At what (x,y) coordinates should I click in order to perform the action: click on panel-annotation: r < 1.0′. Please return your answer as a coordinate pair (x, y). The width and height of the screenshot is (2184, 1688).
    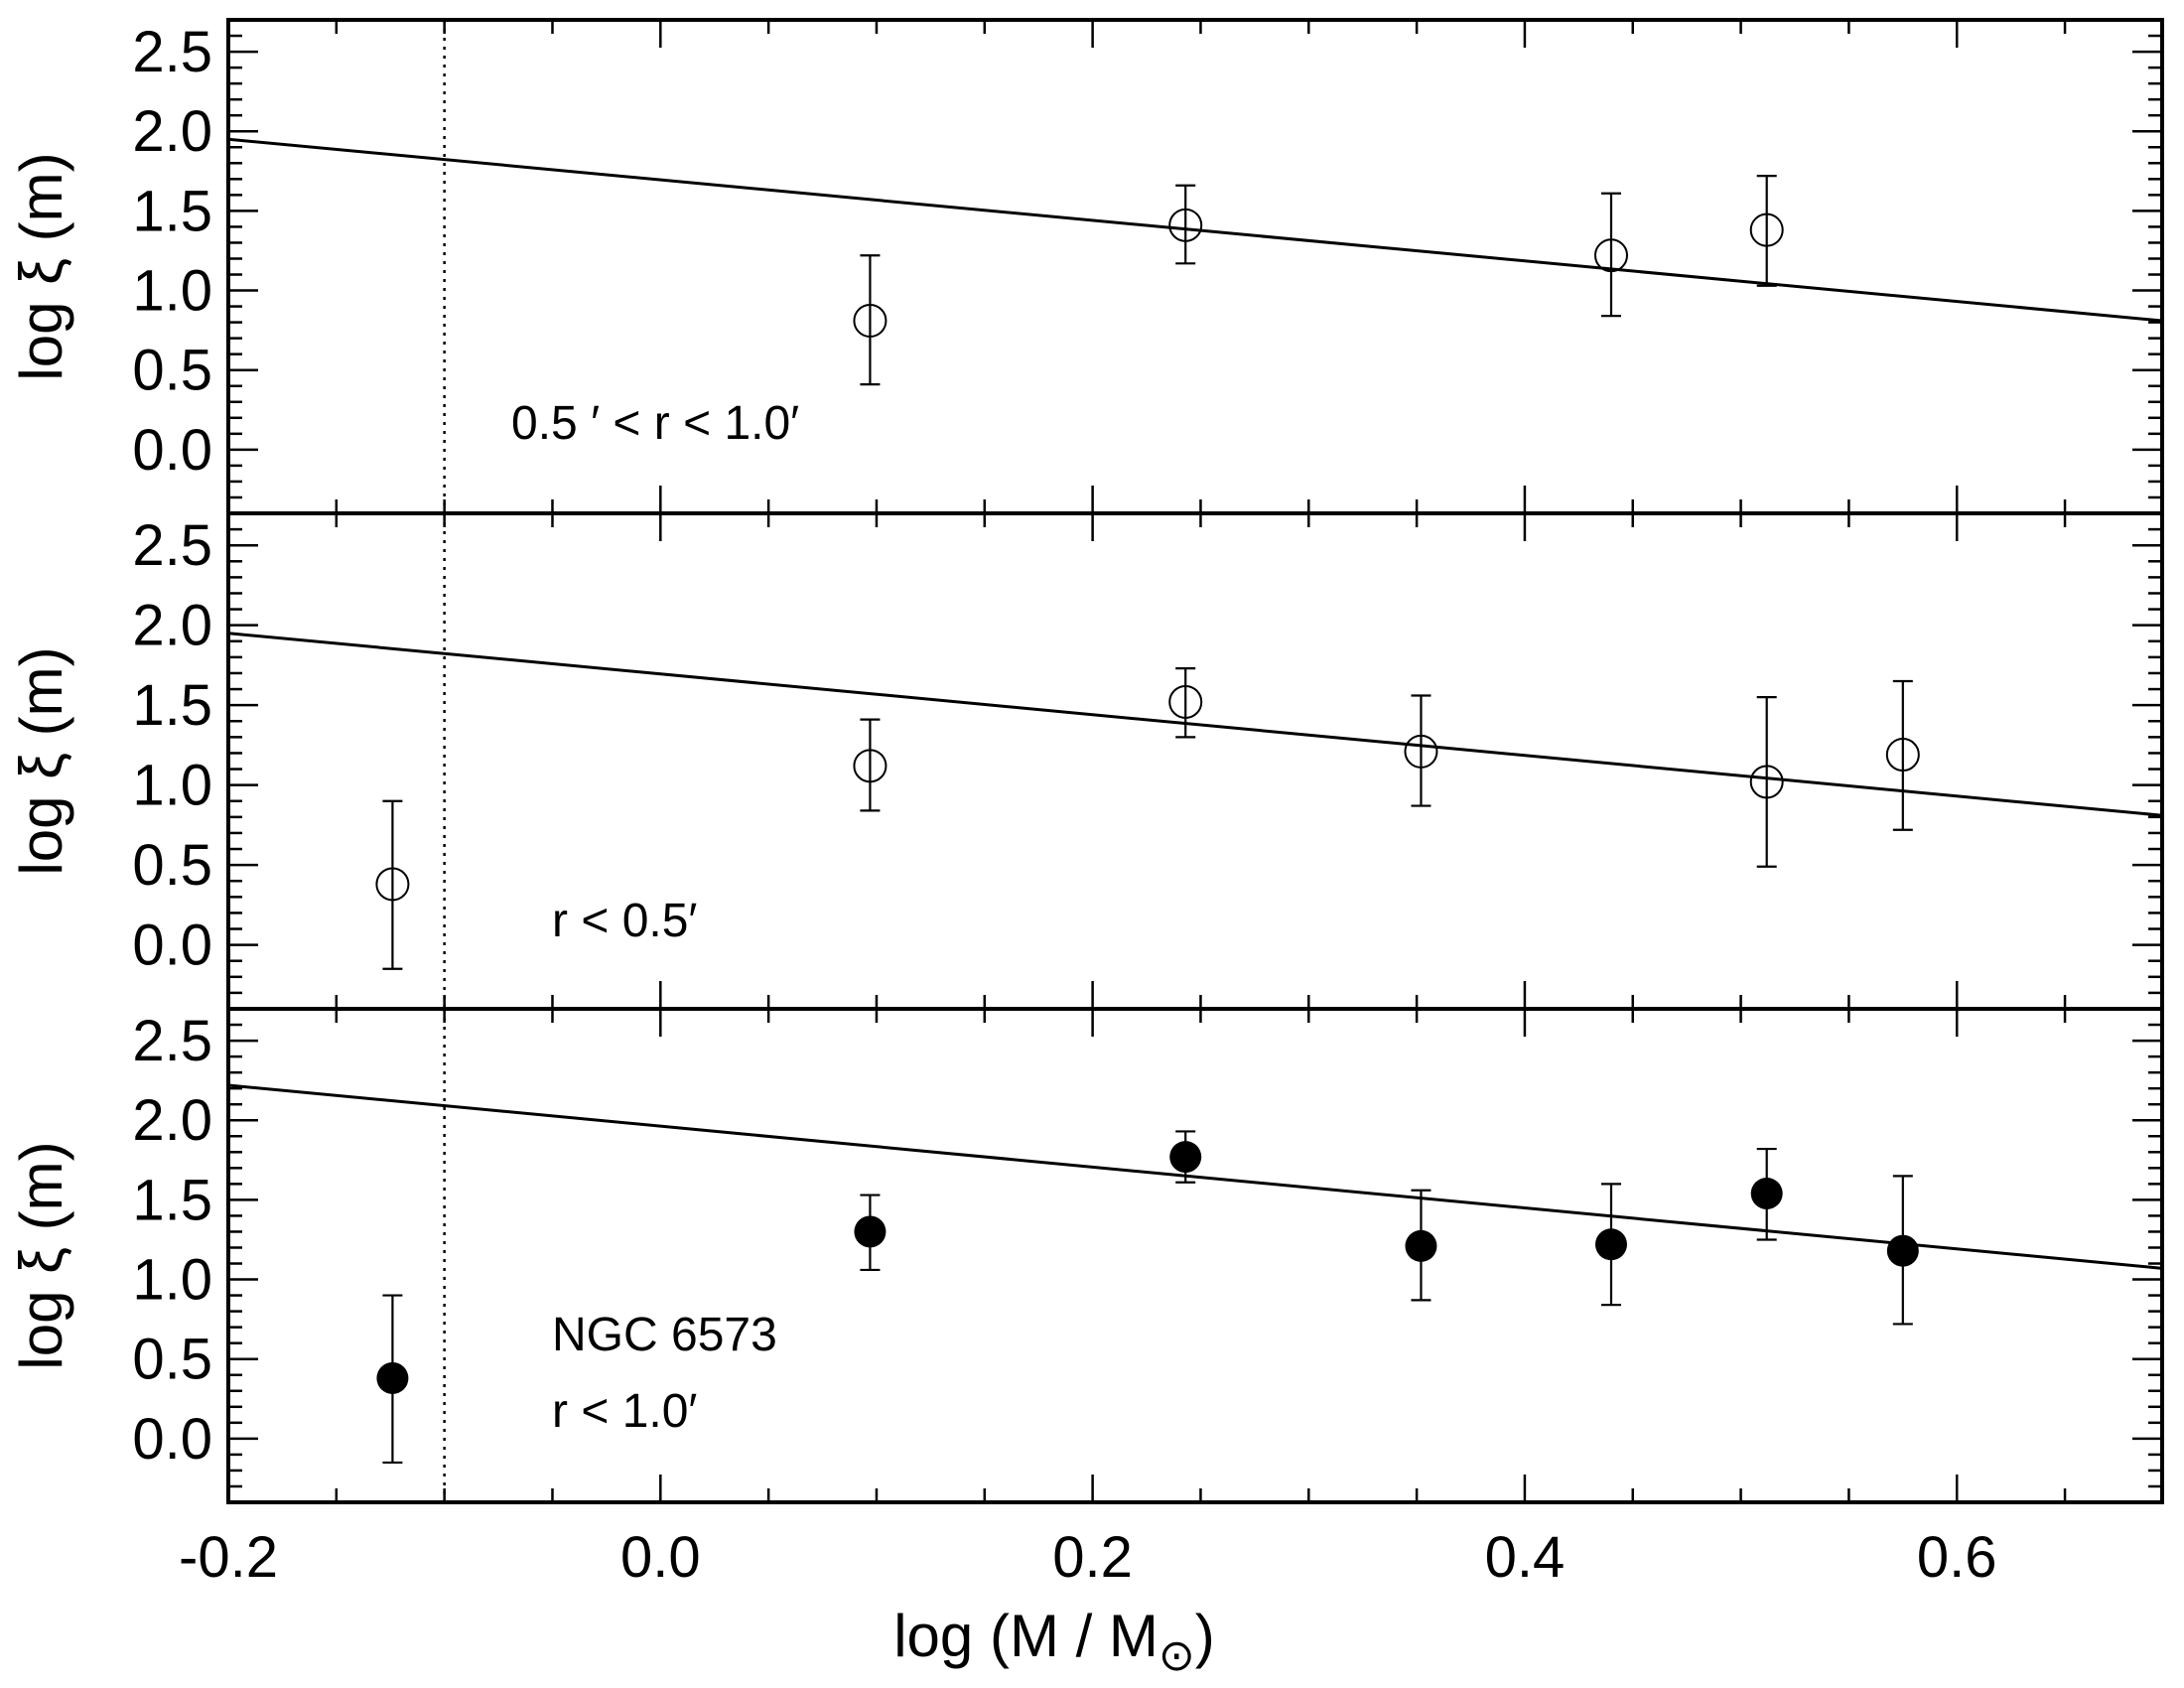
    Looking at the image, I should click on (624, 1411).